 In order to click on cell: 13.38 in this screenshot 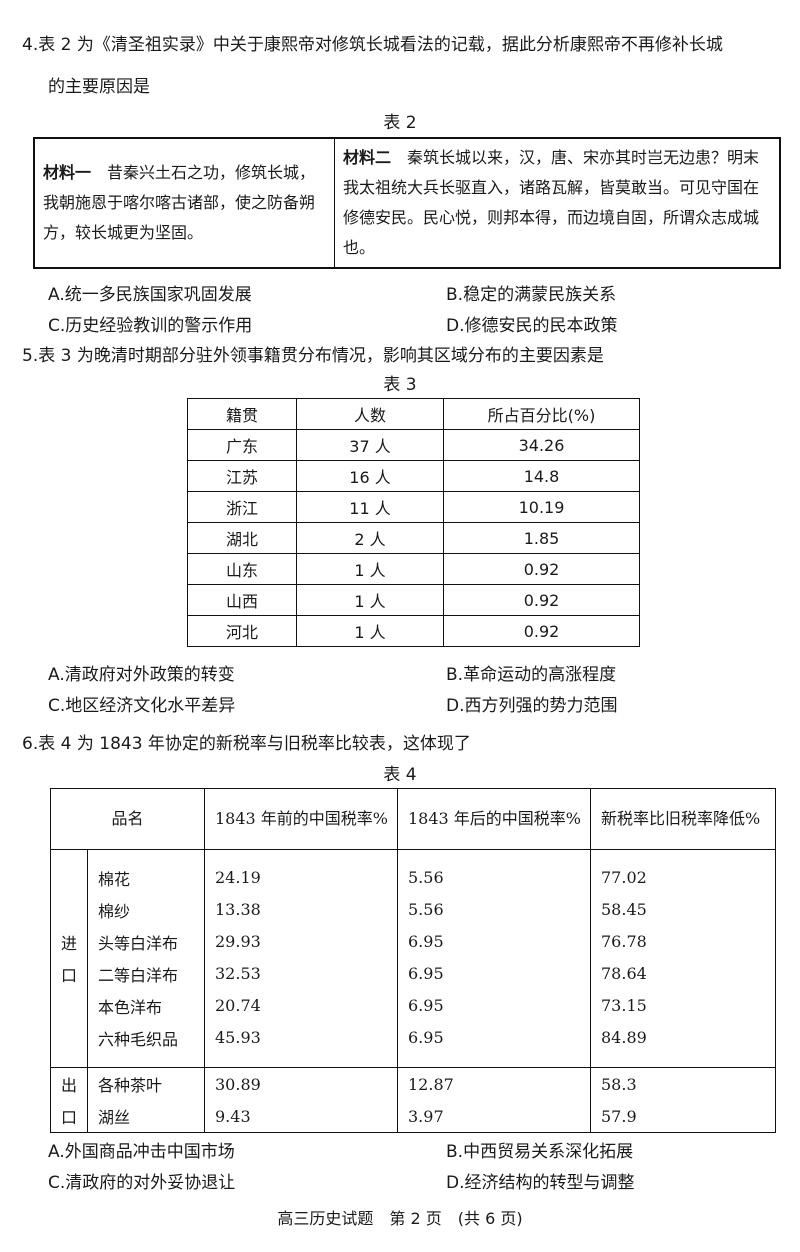, I will do `click(301, 909)`.